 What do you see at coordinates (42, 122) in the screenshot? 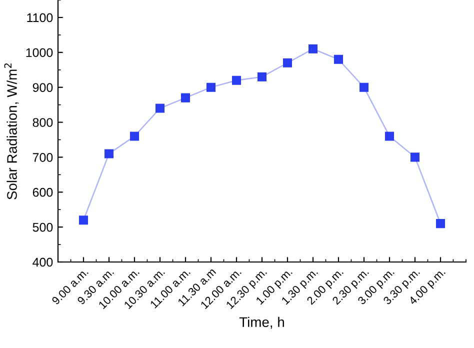
I see `y-tick-label: 800` at bounding box center [42, 122].